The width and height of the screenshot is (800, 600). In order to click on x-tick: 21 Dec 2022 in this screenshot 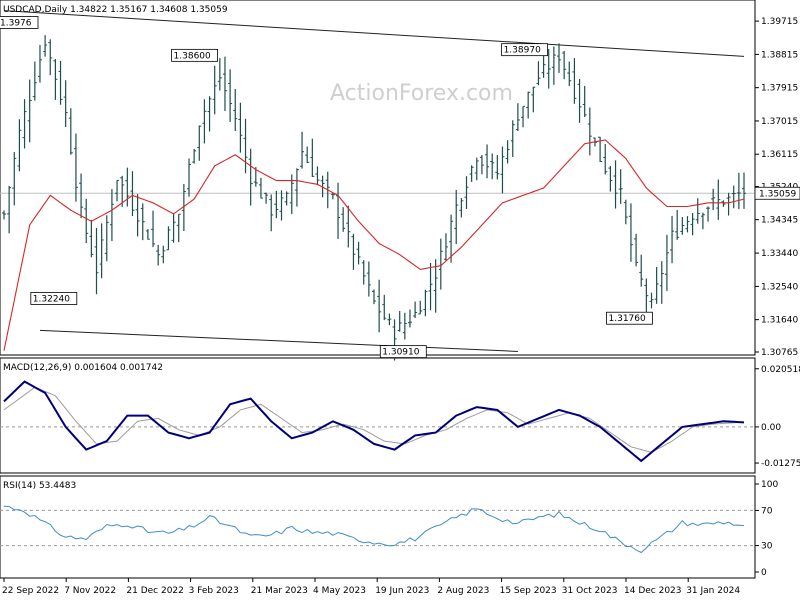, I will do `click(155, 587)`.